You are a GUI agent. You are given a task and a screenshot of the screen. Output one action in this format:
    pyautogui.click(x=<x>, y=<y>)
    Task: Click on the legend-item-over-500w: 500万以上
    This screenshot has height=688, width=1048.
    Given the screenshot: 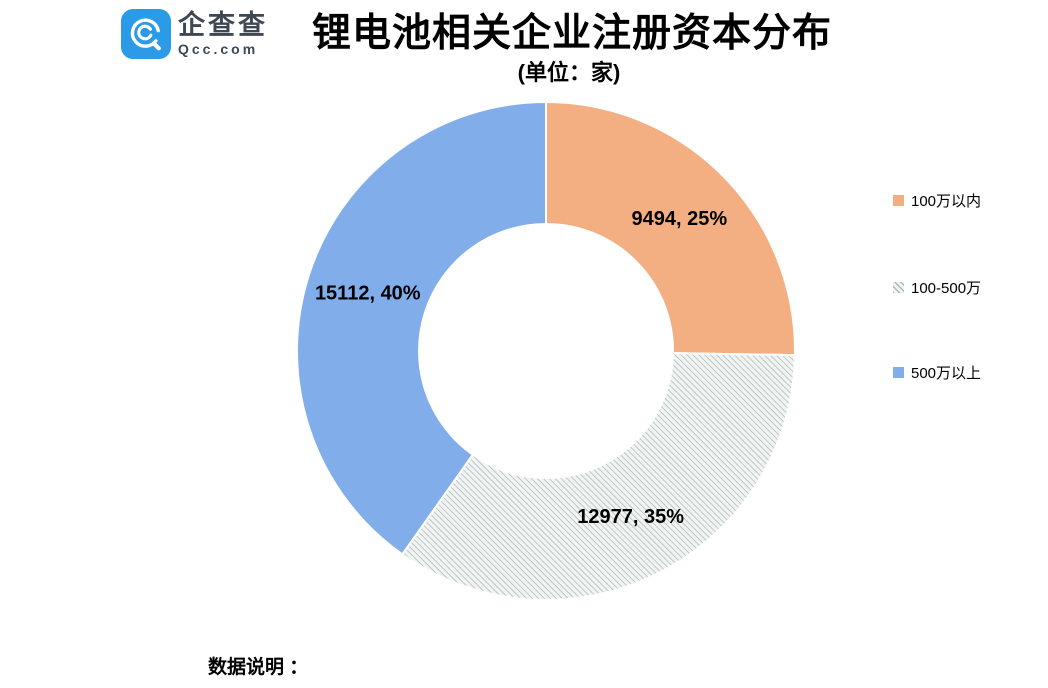 What is the action you would take?
    pyautogui.click(x=937, y=372)
    